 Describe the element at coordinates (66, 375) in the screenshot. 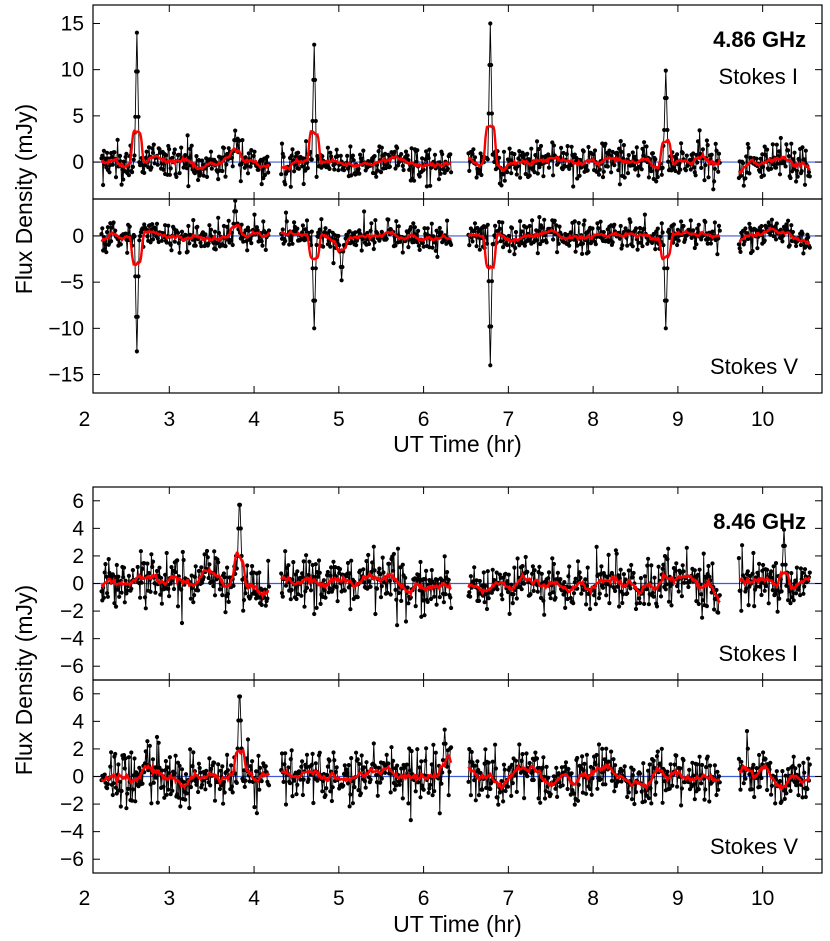

I see `y-tick-label: −15` at that location.